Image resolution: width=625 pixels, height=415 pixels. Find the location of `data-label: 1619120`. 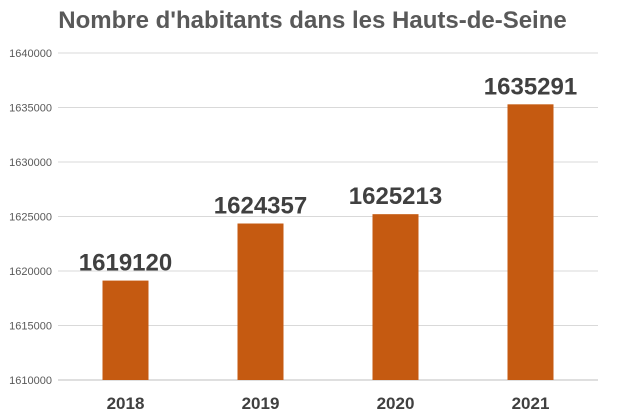

data-label: 1619120 is located at coordinates (125, 263).